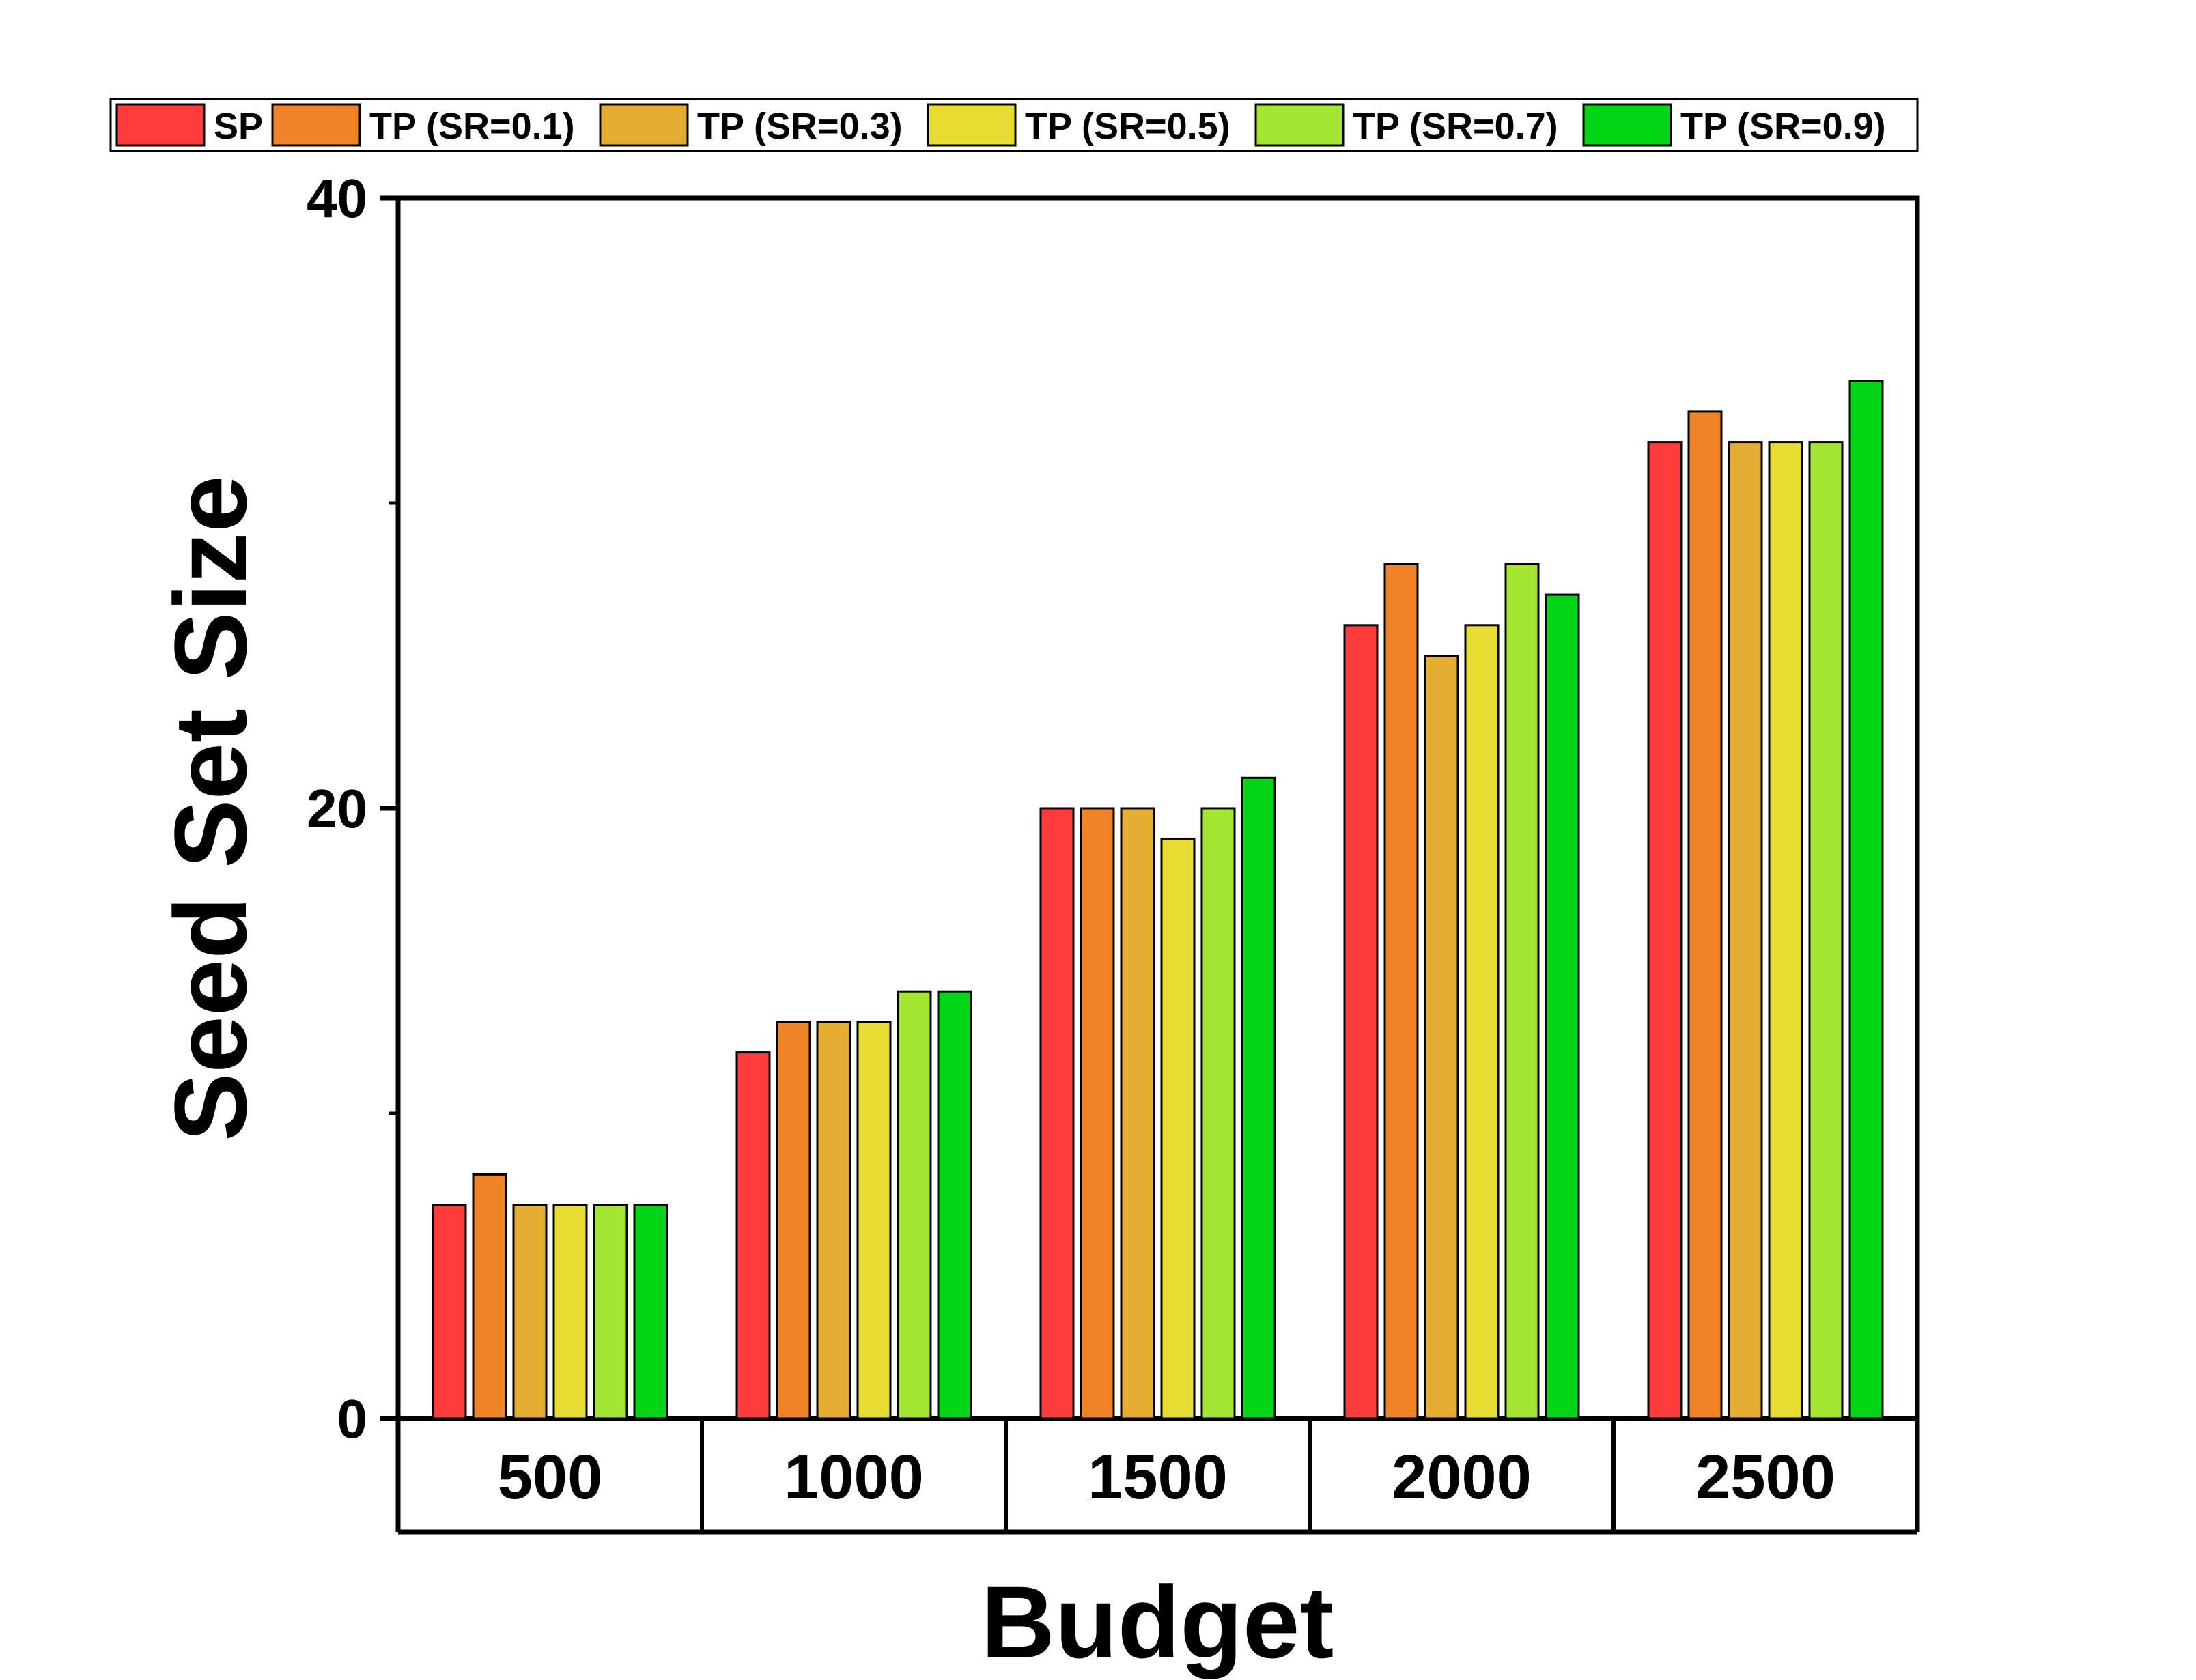  I want to click on legend-label: TP (SR=0.3), so click(800, 126).